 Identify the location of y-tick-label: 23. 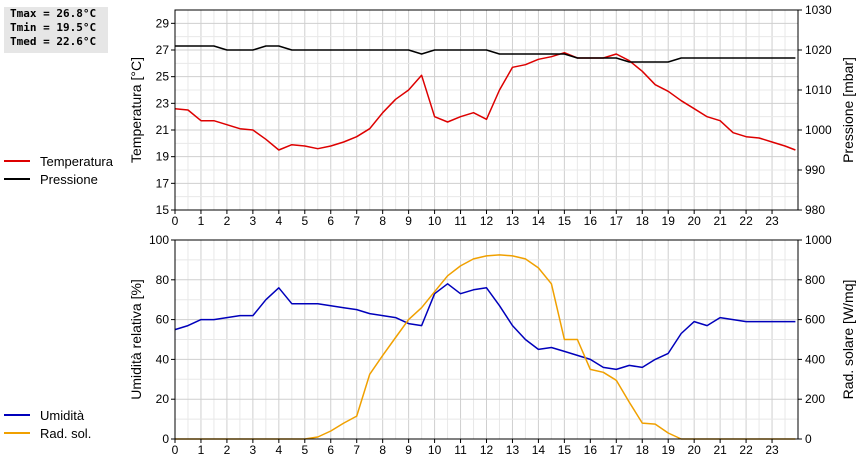
(163, 103).